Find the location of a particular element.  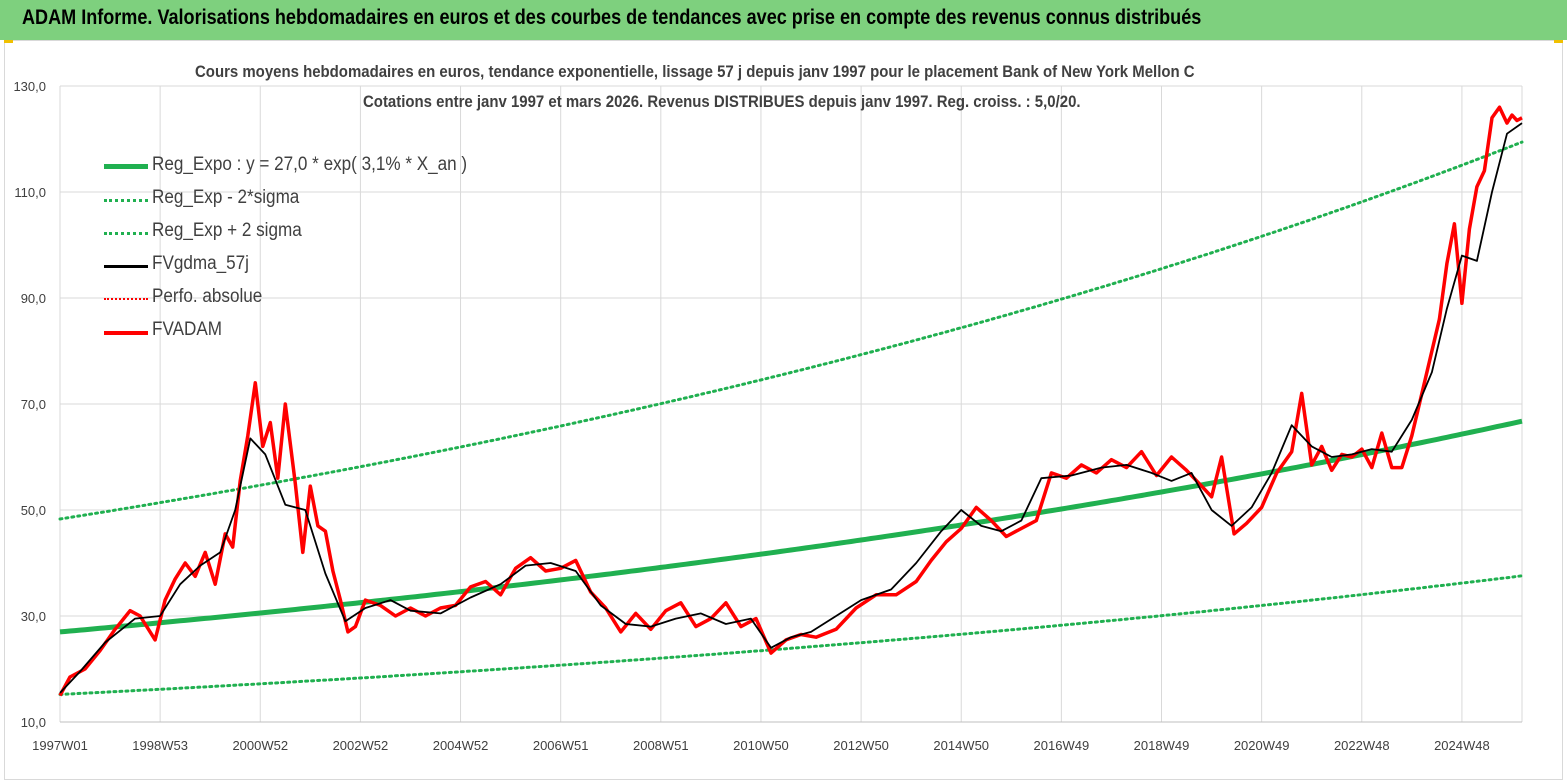

legend-label: FVADAM is located at coordinates (187, 329).